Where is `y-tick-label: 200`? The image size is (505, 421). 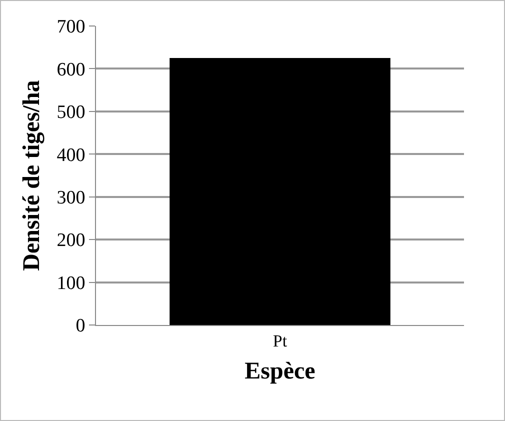 y-tick-label: 200 is located at coordinates (71, 241).